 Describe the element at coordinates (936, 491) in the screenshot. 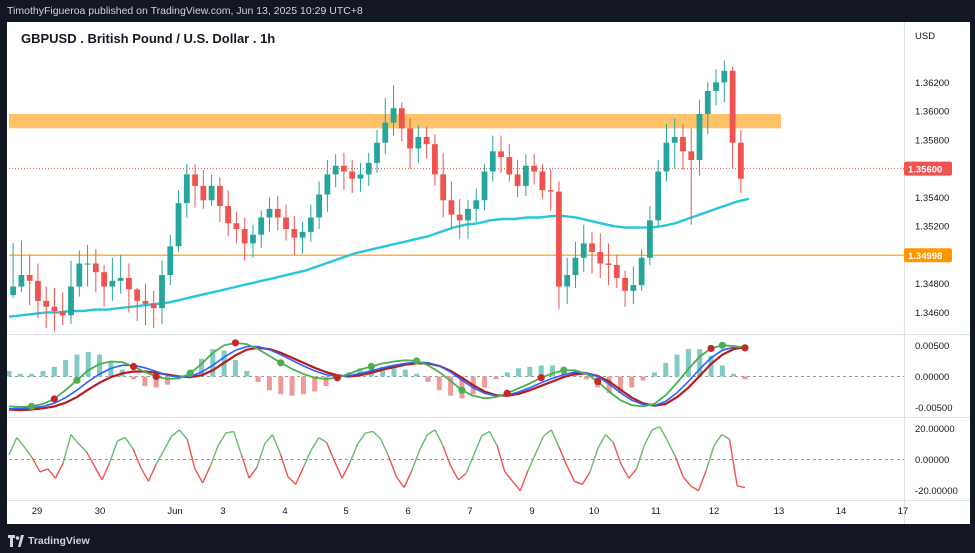

I see `oscillator-tick-label: -20.00000` at that location.